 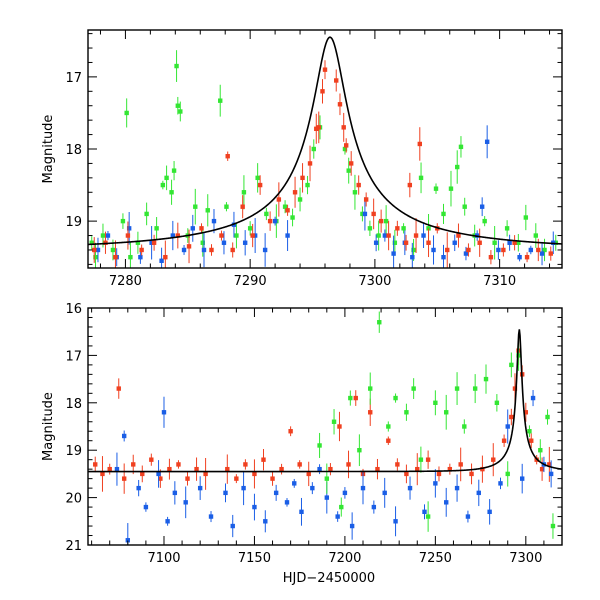 What do you see at coordinates (125, 281) in the screenshot?
I see `x-tick-label: 7280` at bounding box center [125, 281].